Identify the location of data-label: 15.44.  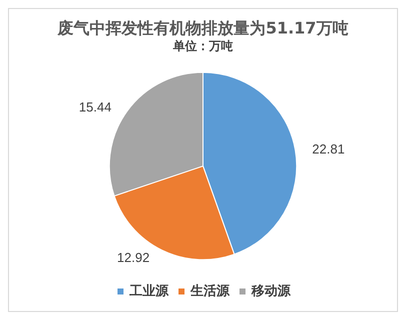
(95, 106).